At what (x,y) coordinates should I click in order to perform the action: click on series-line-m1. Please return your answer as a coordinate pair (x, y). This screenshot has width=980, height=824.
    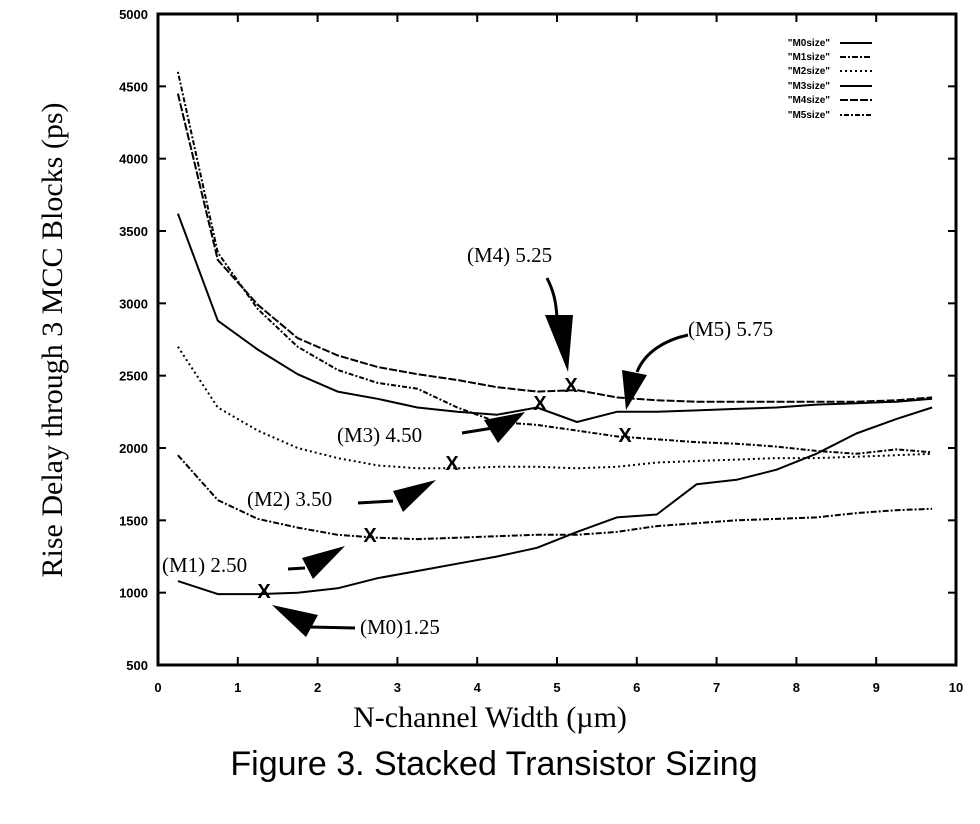
    Looking at the image, I should click on (555, 497).